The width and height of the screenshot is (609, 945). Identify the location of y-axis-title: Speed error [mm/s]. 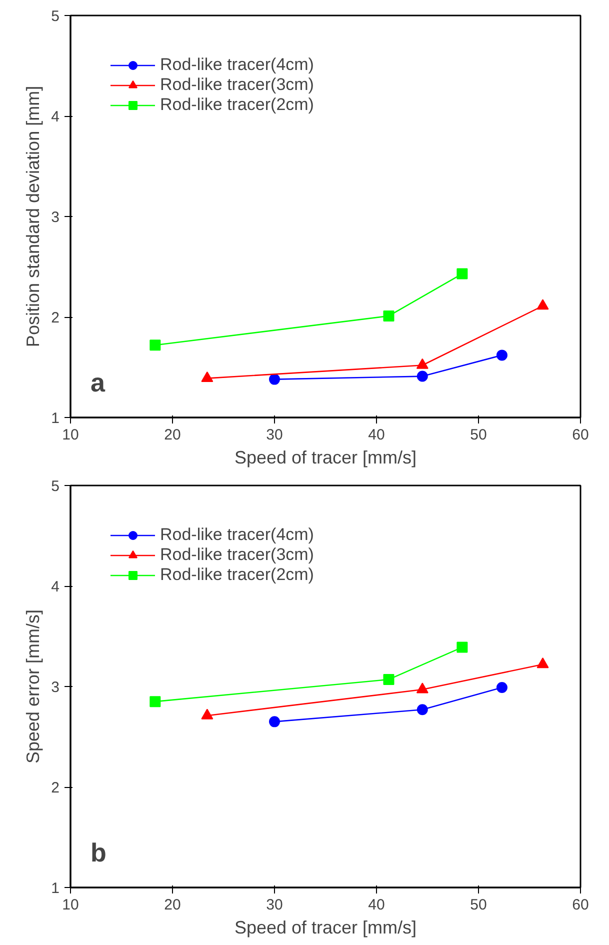
(33, 686).